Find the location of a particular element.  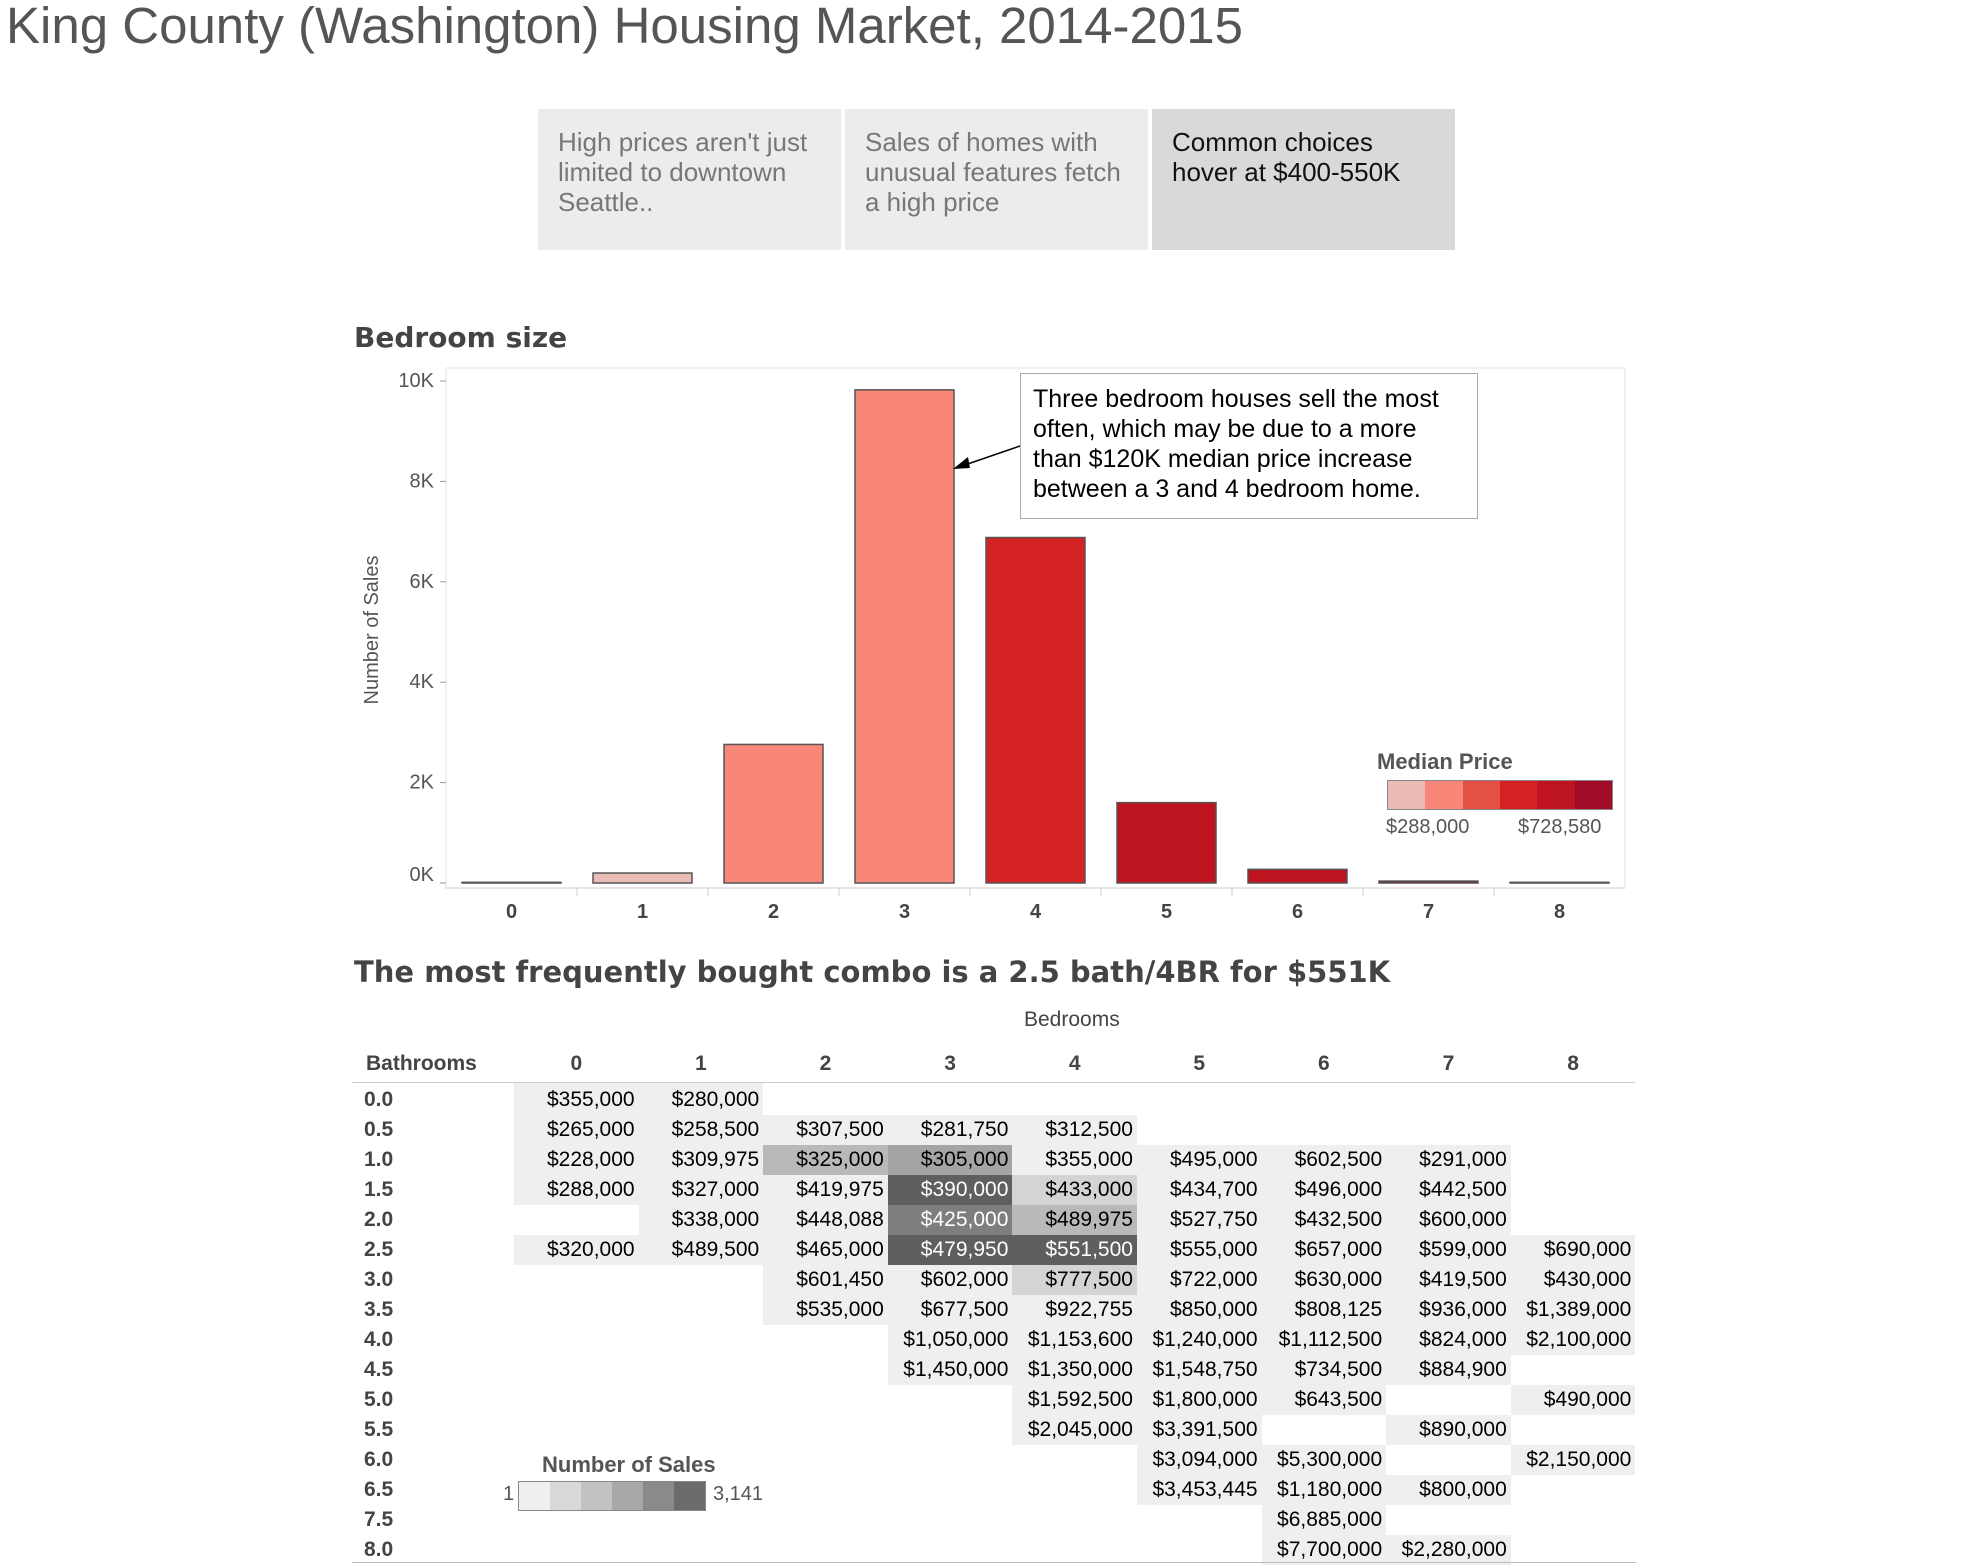

price-cell: $734,500 is located at coordinates (1324, 1370).